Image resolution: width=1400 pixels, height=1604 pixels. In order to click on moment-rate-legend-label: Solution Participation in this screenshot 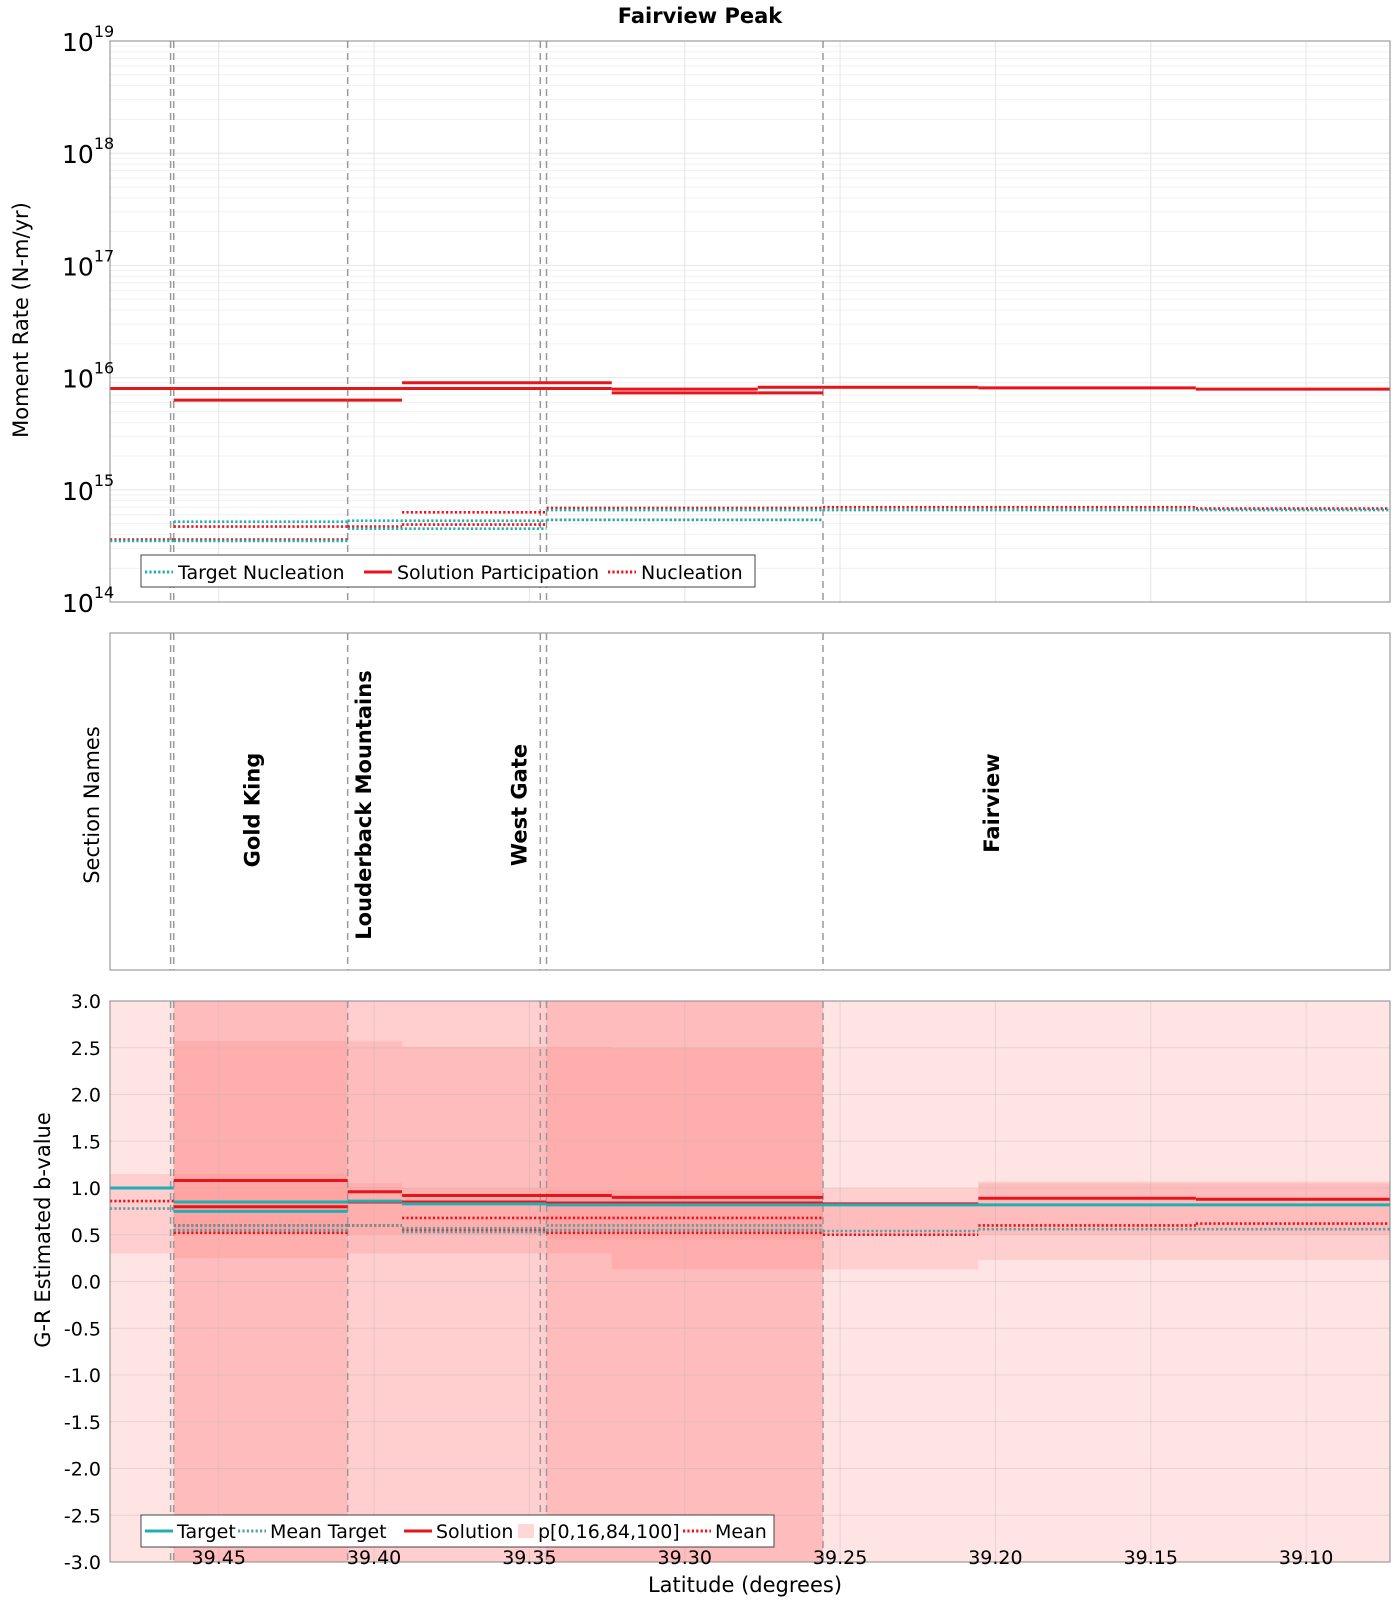, I will do `click(498, 573)`.